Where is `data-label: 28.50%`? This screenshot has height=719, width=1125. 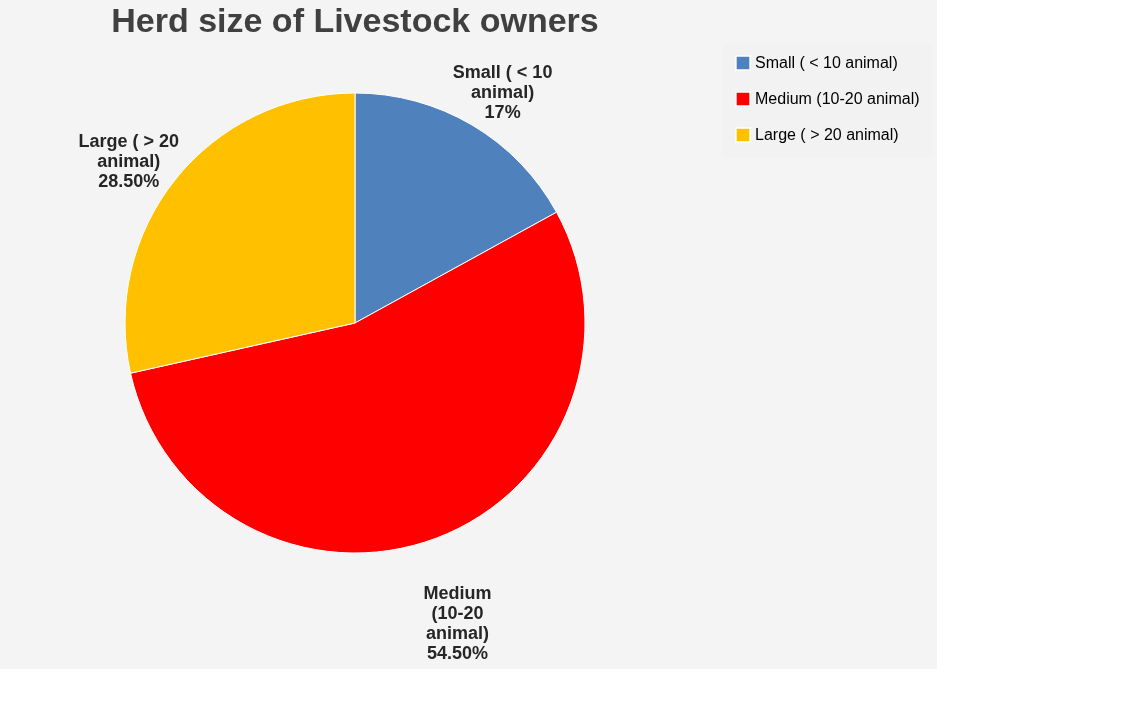 data-label: 28.50% is located at coordinates (129, 180).